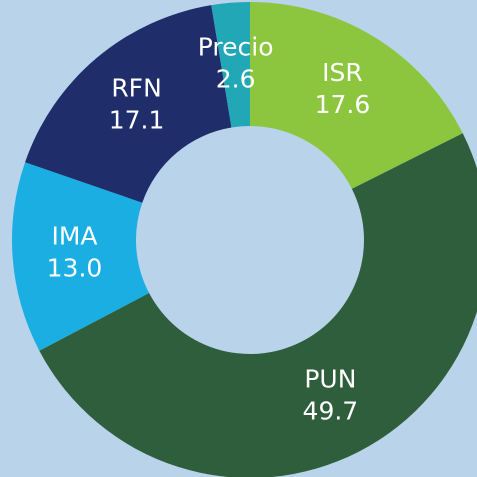 The image size is (477, 477). Describe the element at coordinates (75, 267) in the screenshot. I see `slice-value: 13.0` at that location.